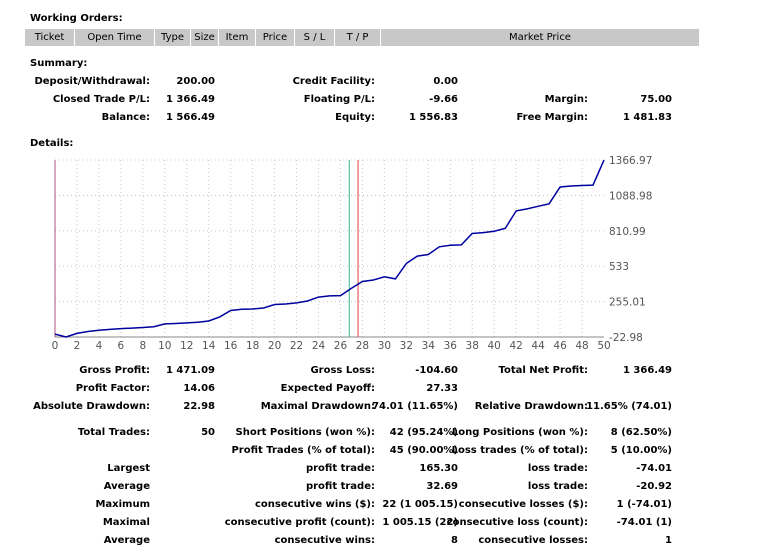  What do you see at coordinates (557, 468) in the screenshot?
I see `largest-loss-label: loss trade:` at bounding box center [557, 468].